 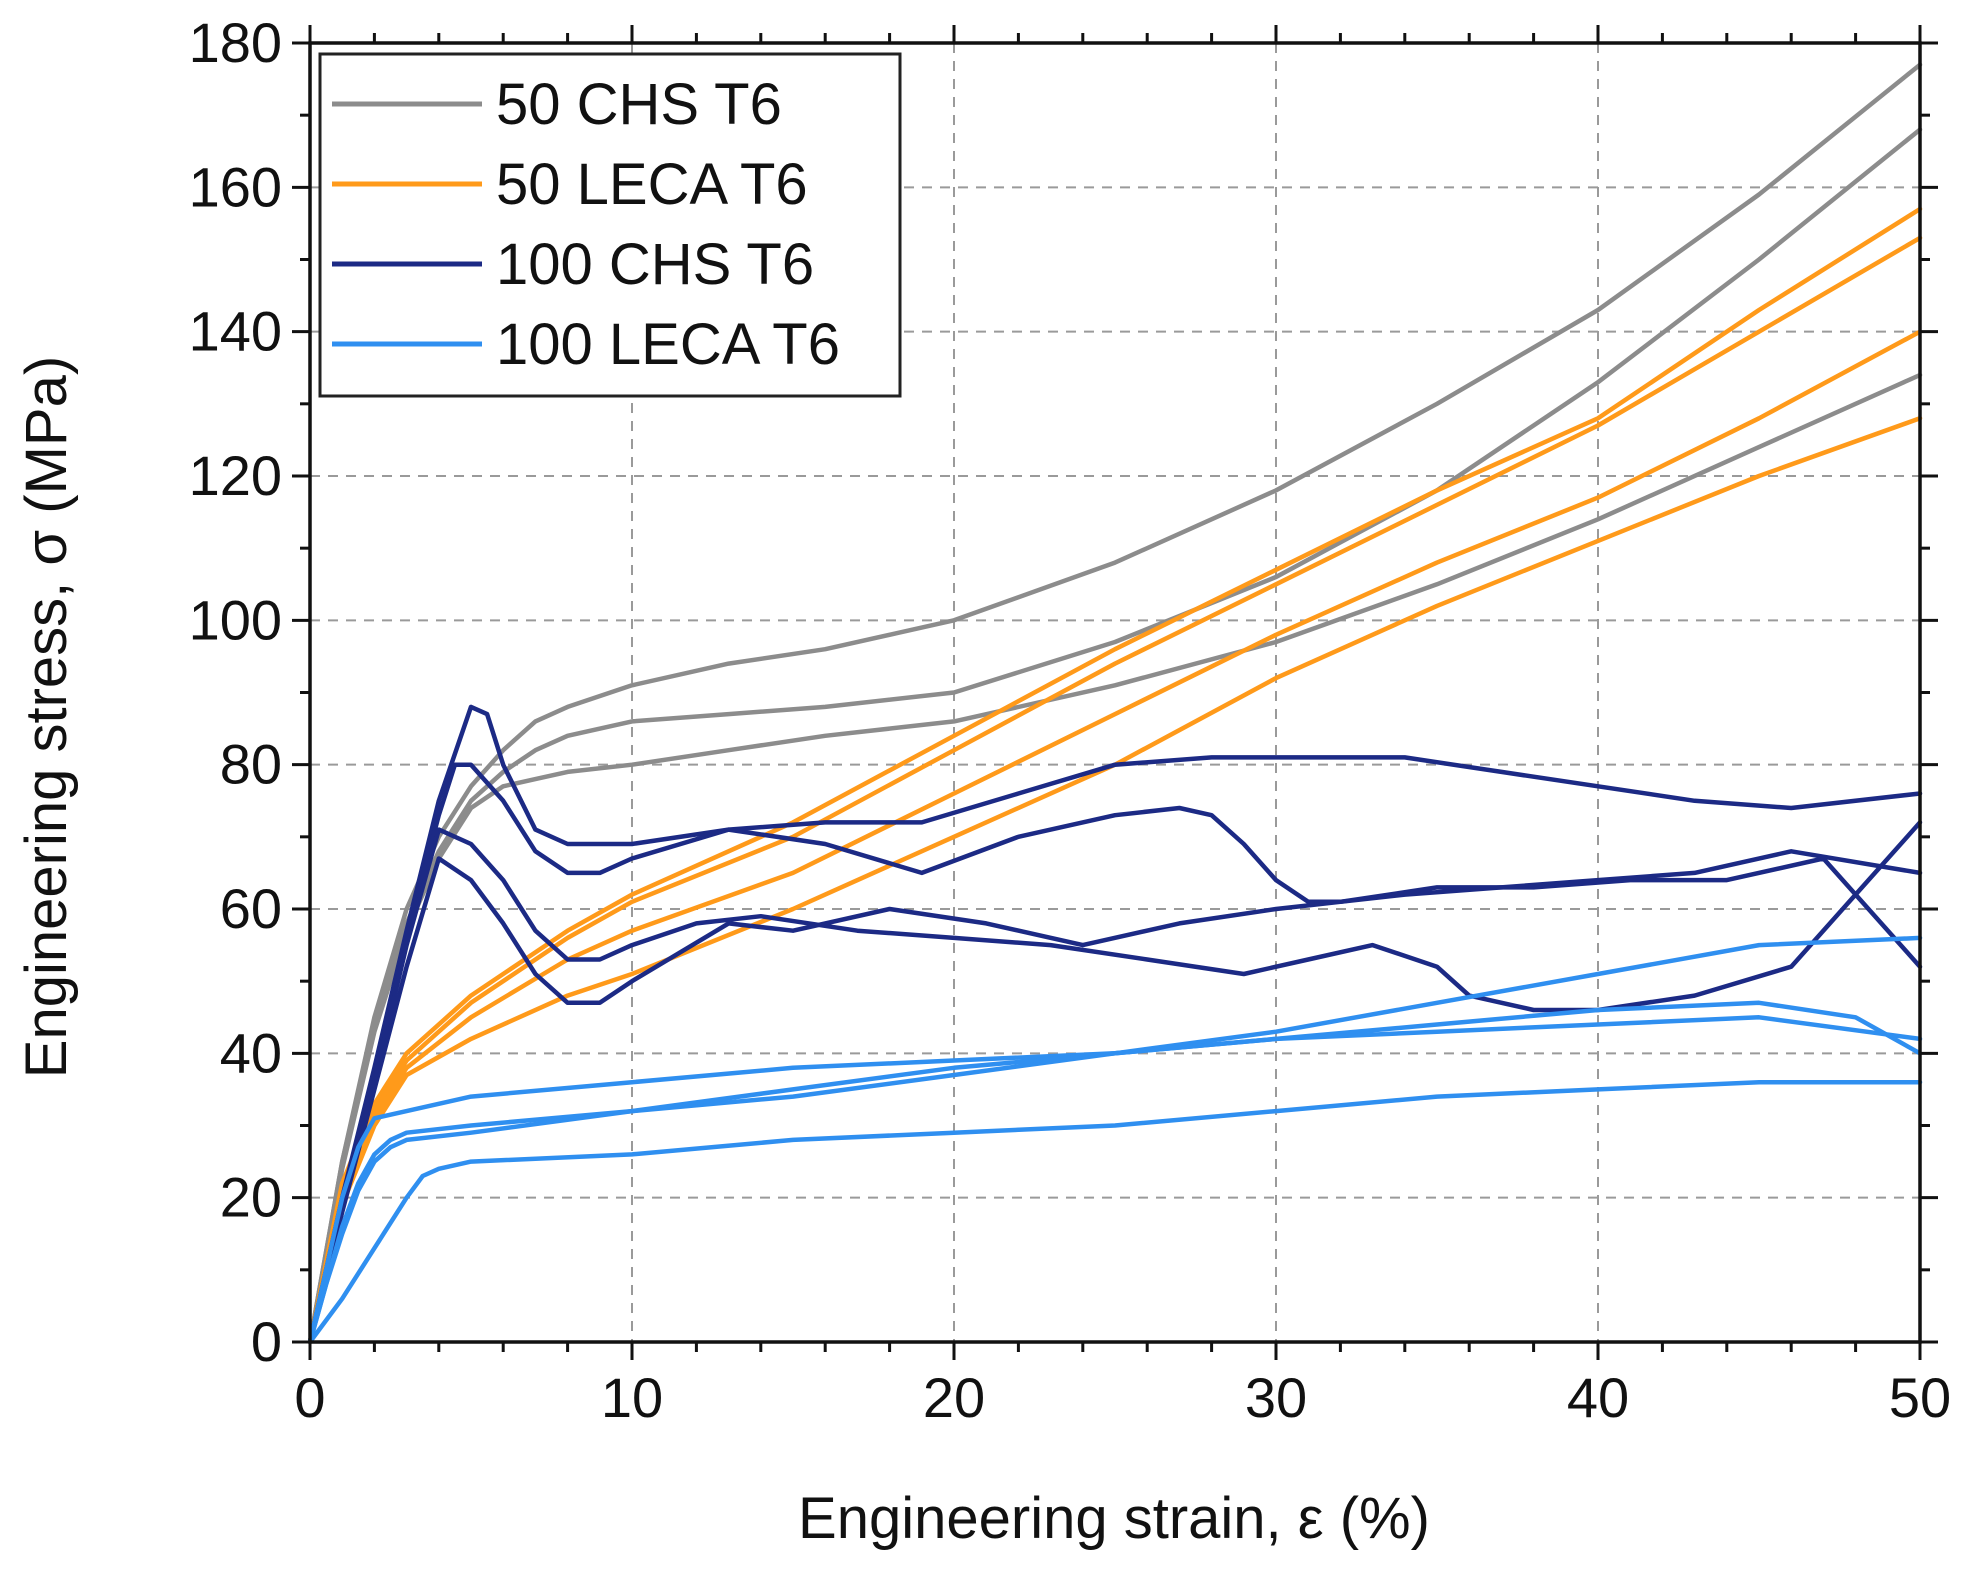 I want to click on legend-box, so click(x=610, y=225).